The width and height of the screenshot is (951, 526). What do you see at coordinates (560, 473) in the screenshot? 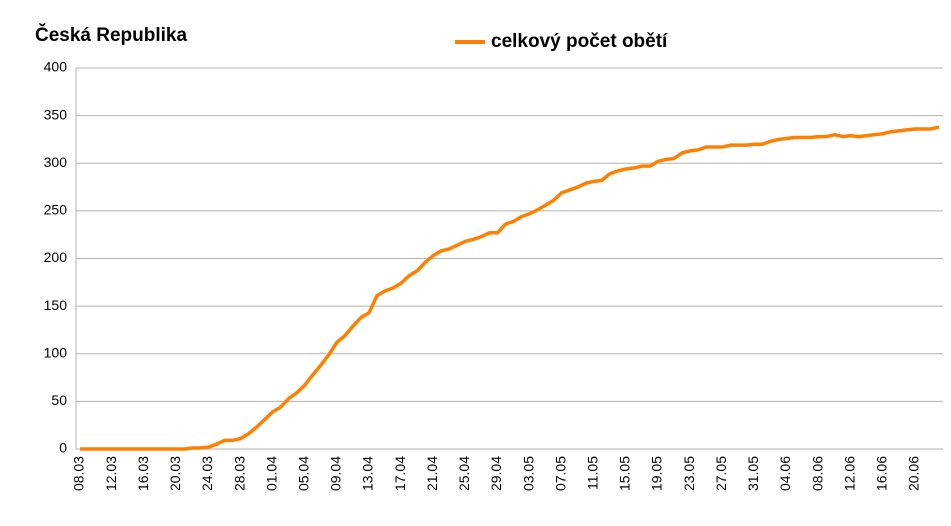
I see `x-tick-label: 07.05` at bounding box center [560, 473].